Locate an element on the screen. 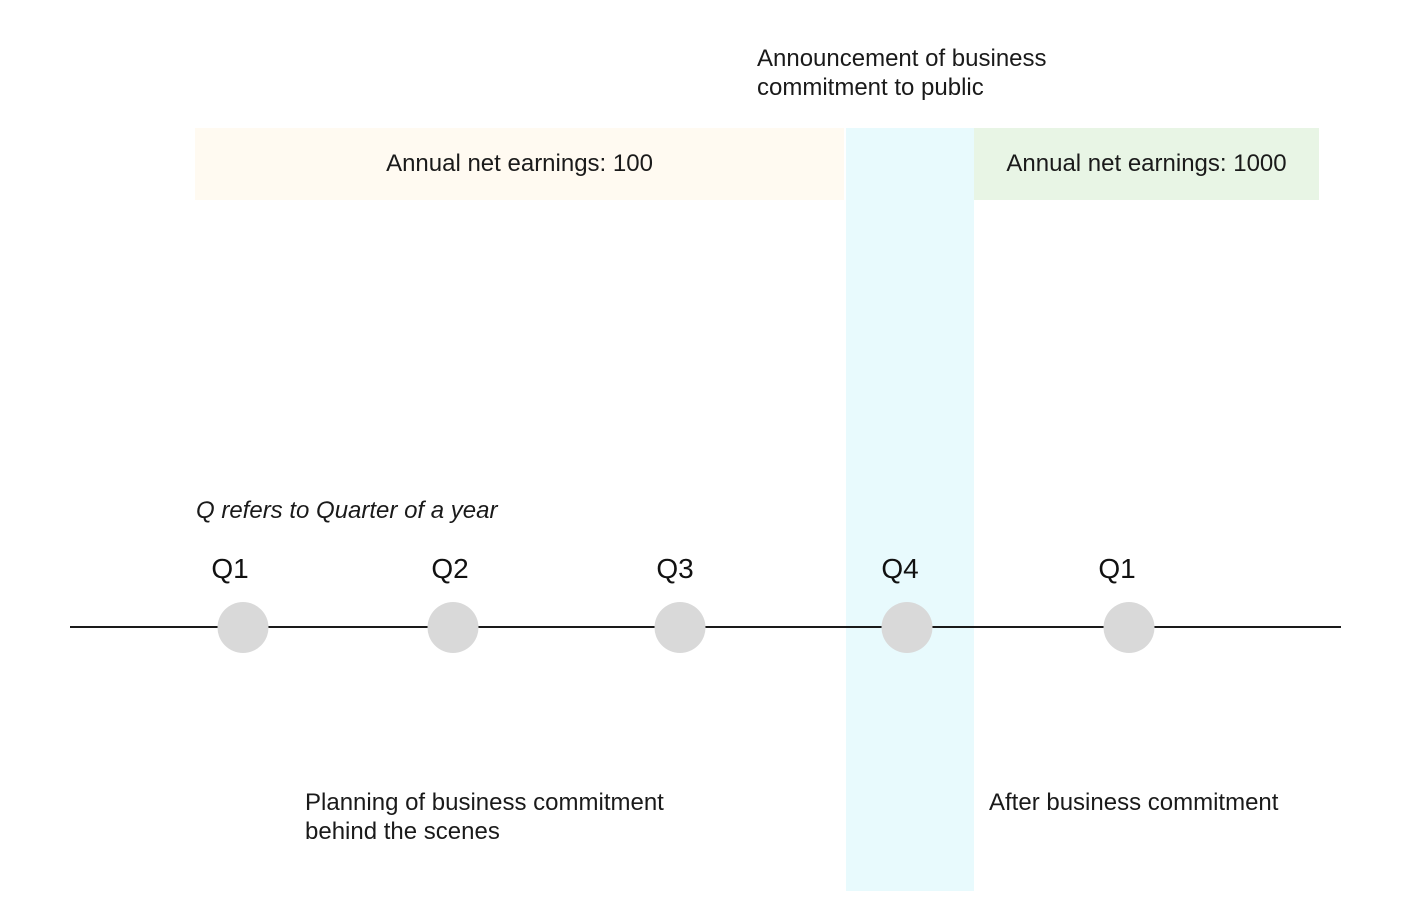 The width and height of the screenshot is (1416, 908). earnings-after-label: Annual net earnings: 1000 is located at coordinates (1146, 163).